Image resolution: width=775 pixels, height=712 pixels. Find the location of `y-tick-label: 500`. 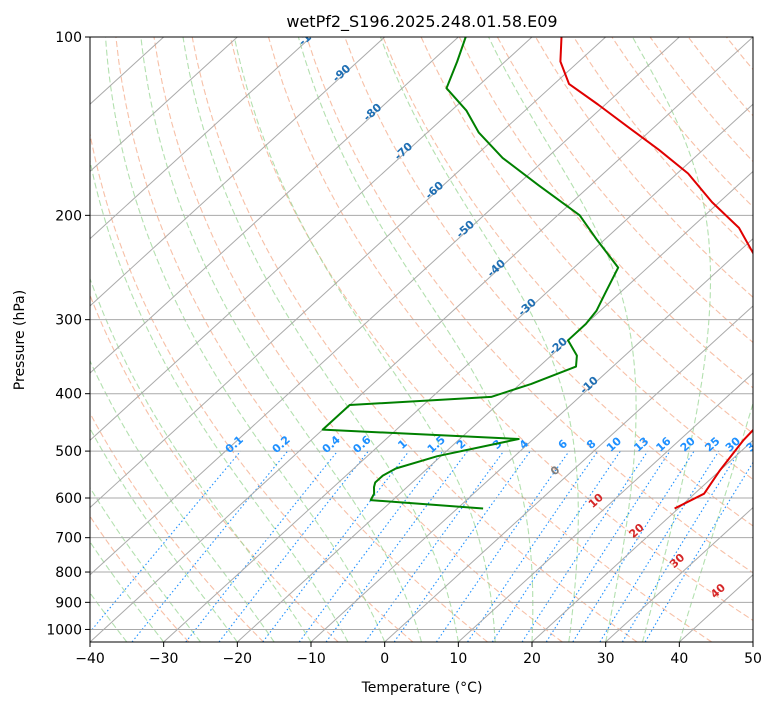

y-tick-label: 500 is located at coordinates (68, 452).